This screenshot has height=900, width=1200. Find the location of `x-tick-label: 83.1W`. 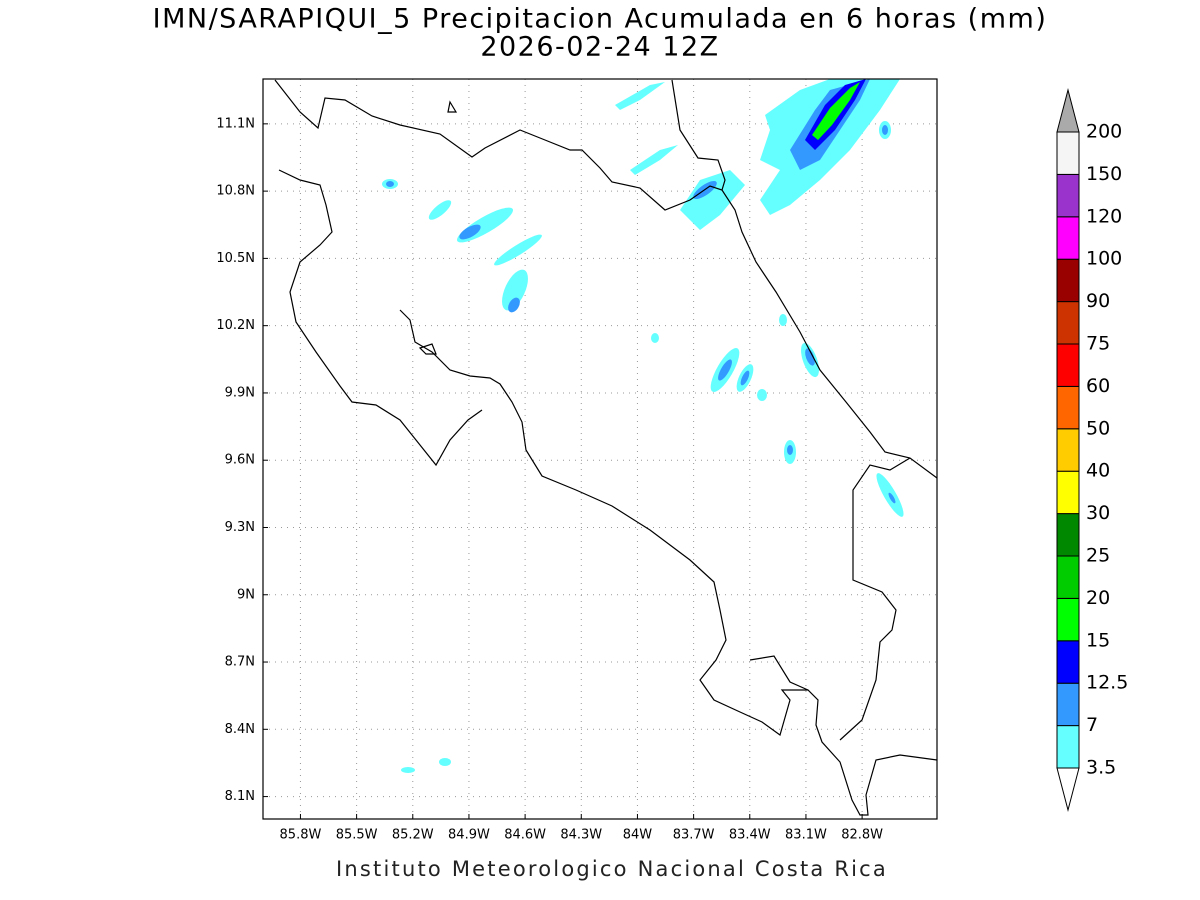

x-tick-label: 83.1W is located at coordinates (806, 835).